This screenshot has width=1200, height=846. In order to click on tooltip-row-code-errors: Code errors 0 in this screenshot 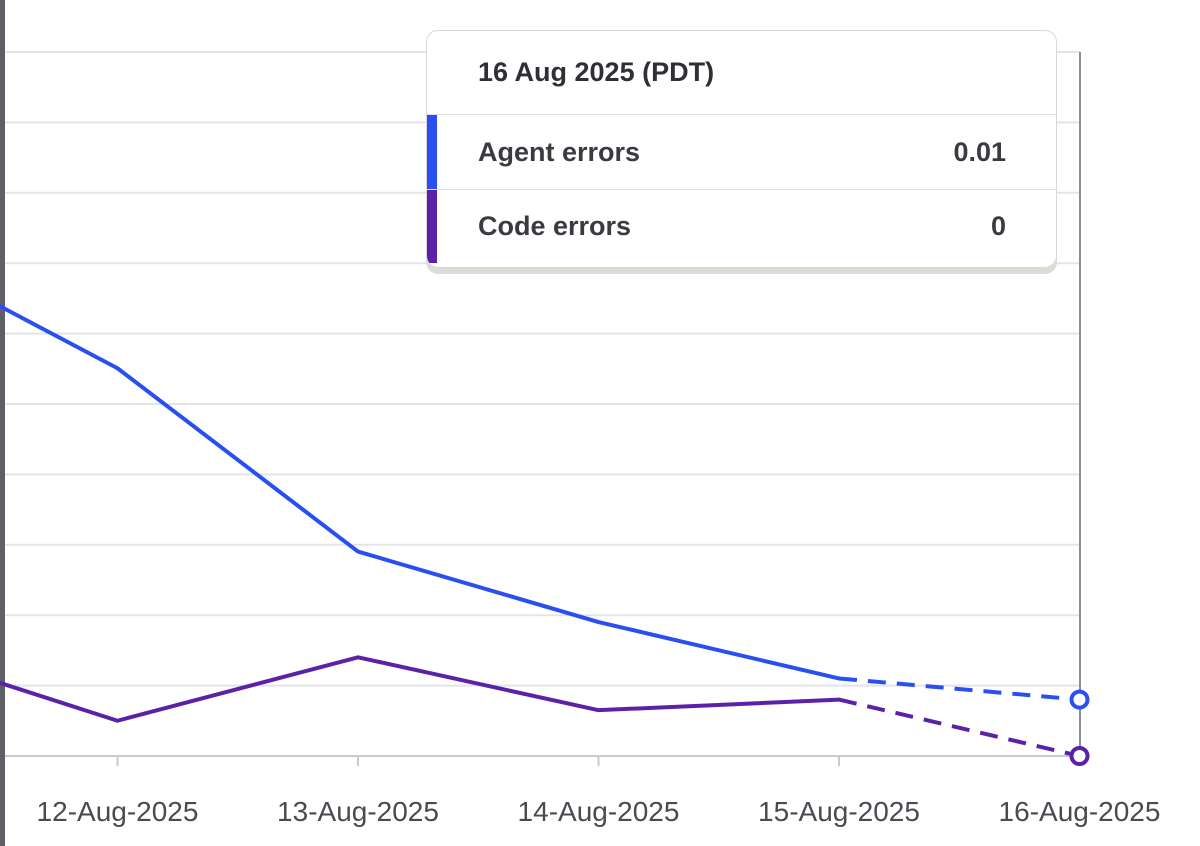, I will do `click(741, 226)`.